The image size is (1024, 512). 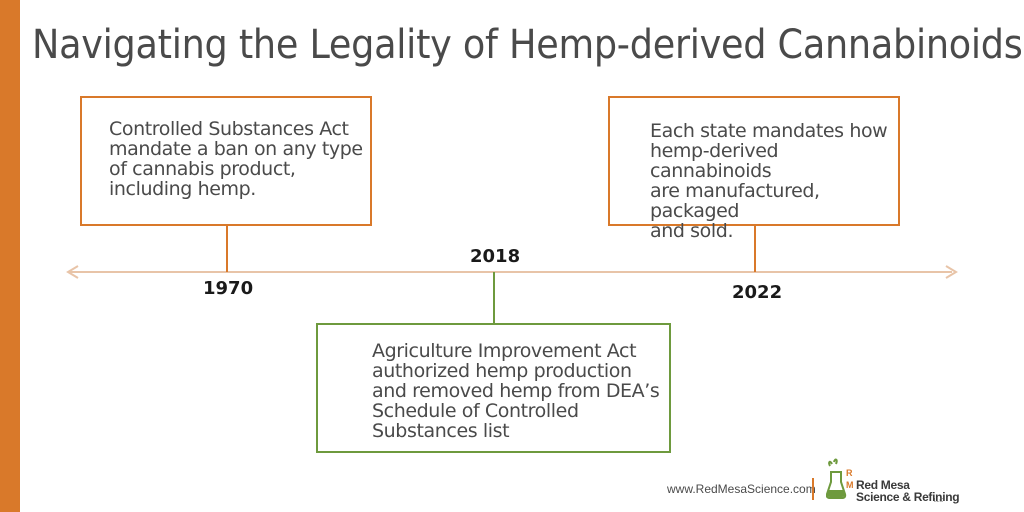 I want to click on footer-divider, so click(x=813, y=489).